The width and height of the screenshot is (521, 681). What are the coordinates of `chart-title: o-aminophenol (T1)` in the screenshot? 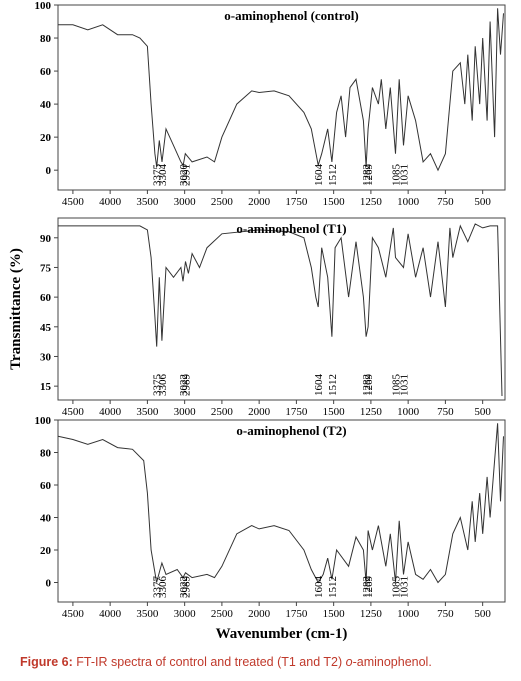 It's located at (291, 228).